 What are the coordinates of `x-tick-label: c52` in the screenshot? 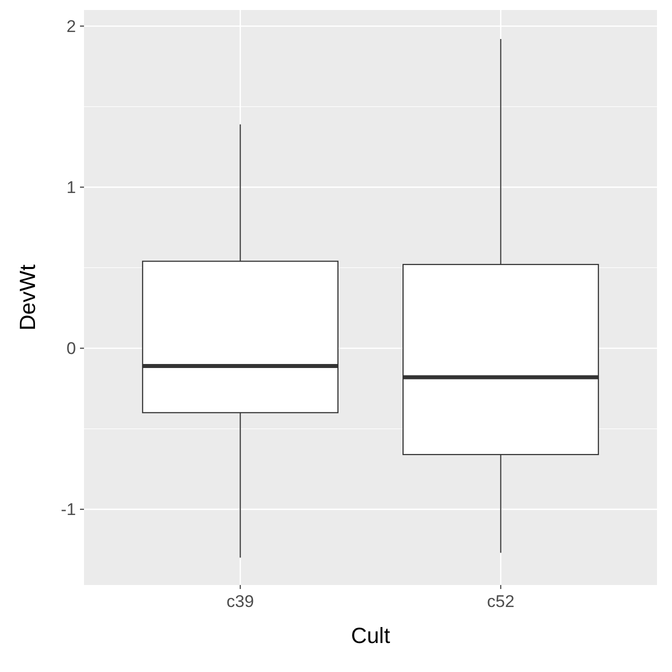 It's located at (500, 601).